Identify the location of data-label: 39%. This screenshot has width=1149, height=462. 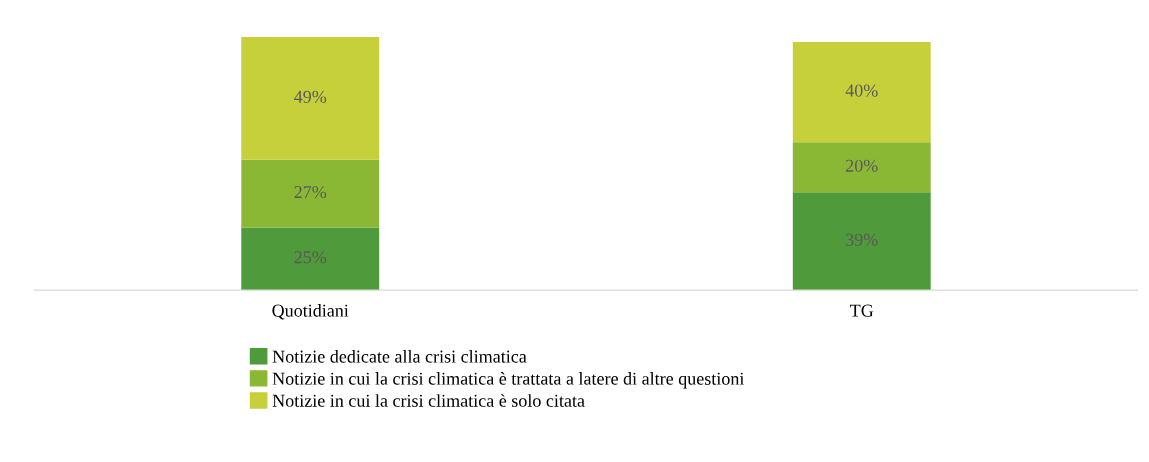
(862, 239).